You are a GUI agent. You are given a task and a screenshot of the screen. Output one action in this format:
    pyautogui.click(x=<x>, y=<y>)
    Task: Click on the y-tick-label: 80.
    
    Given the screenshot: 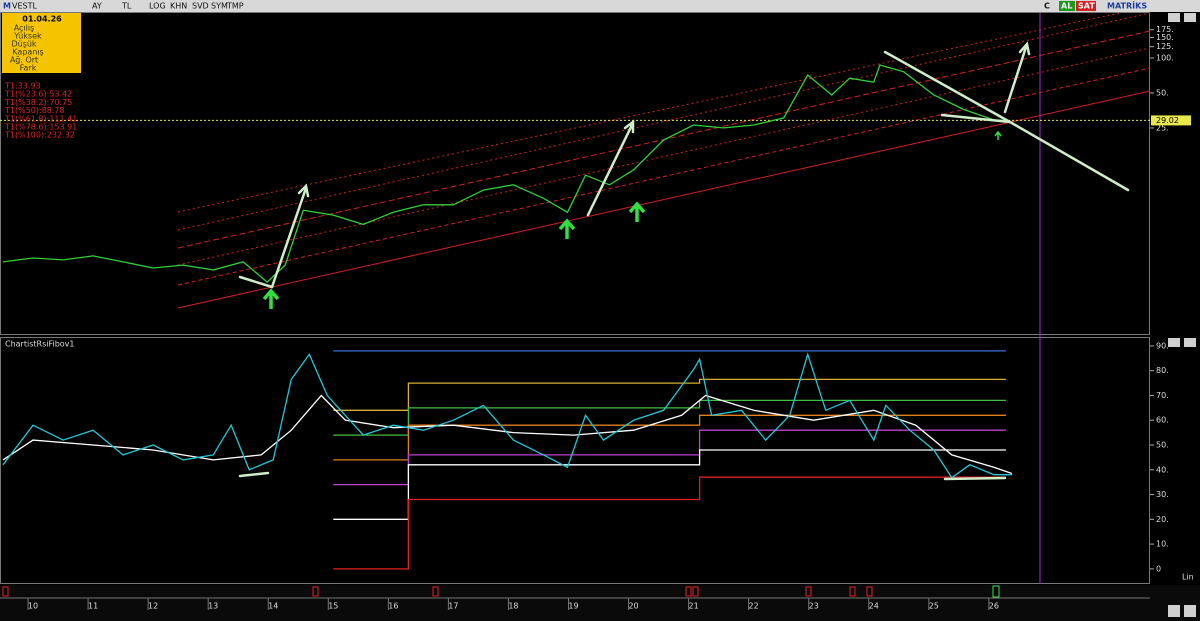 What is the action you would take?
    pyautogui.click(x=1162, y=370)
    